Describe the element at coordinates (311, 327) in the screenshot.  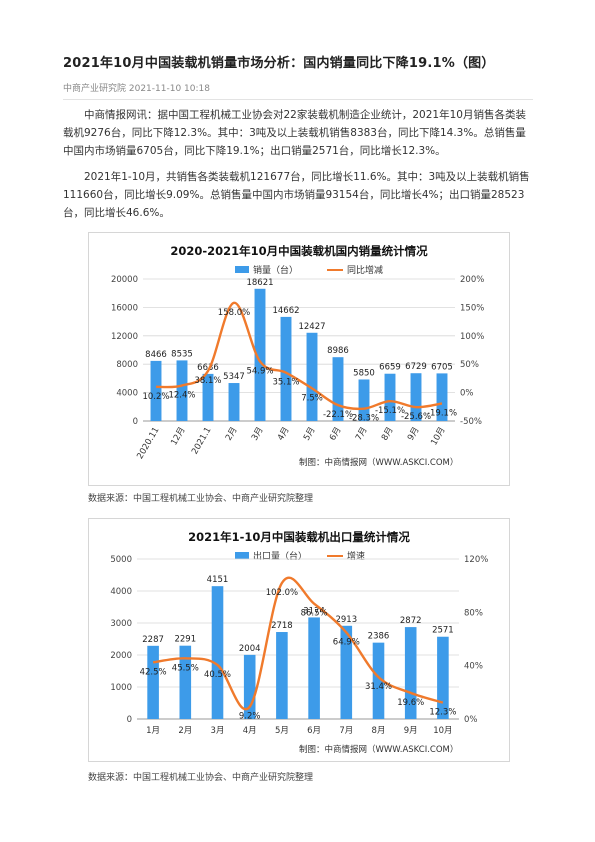
I see `bar-value-label: 12427` at that location.